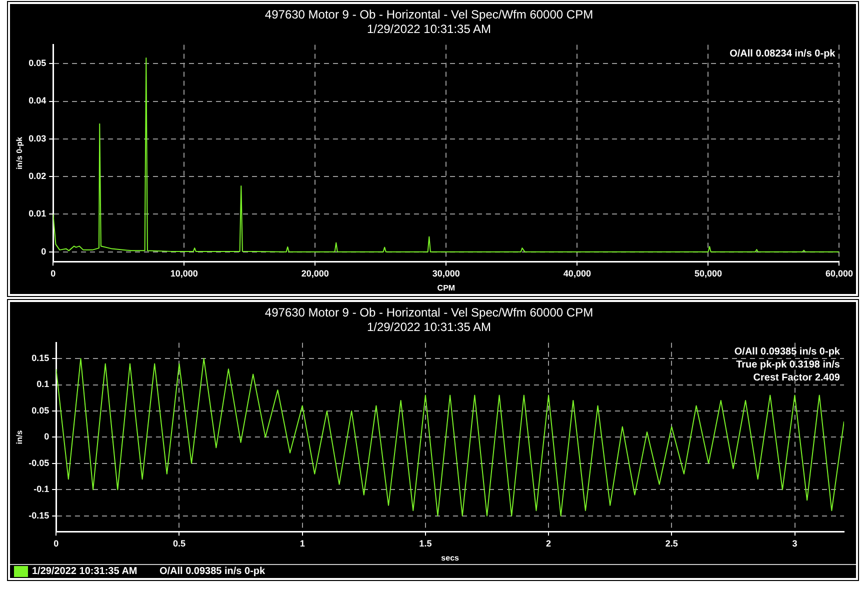  What do you see at coordinates (783, 54) in the screenshot?
I see `annotation: O/All 0.08234 in/s 0-pk` at bounding box center [783, 54].